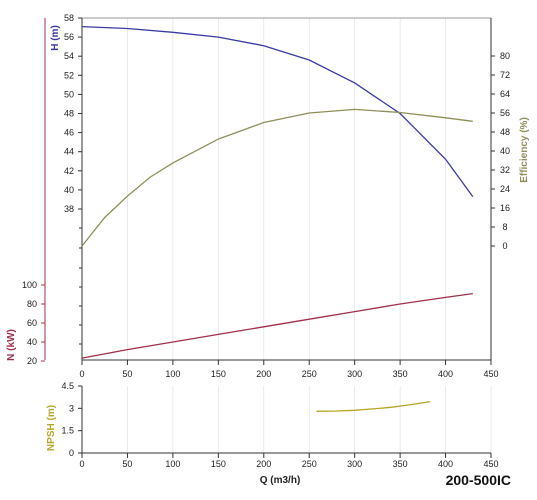 The height and width of the screenshot is (500, 537). I want to click on head-tick-label: 40, so click(69, 190).